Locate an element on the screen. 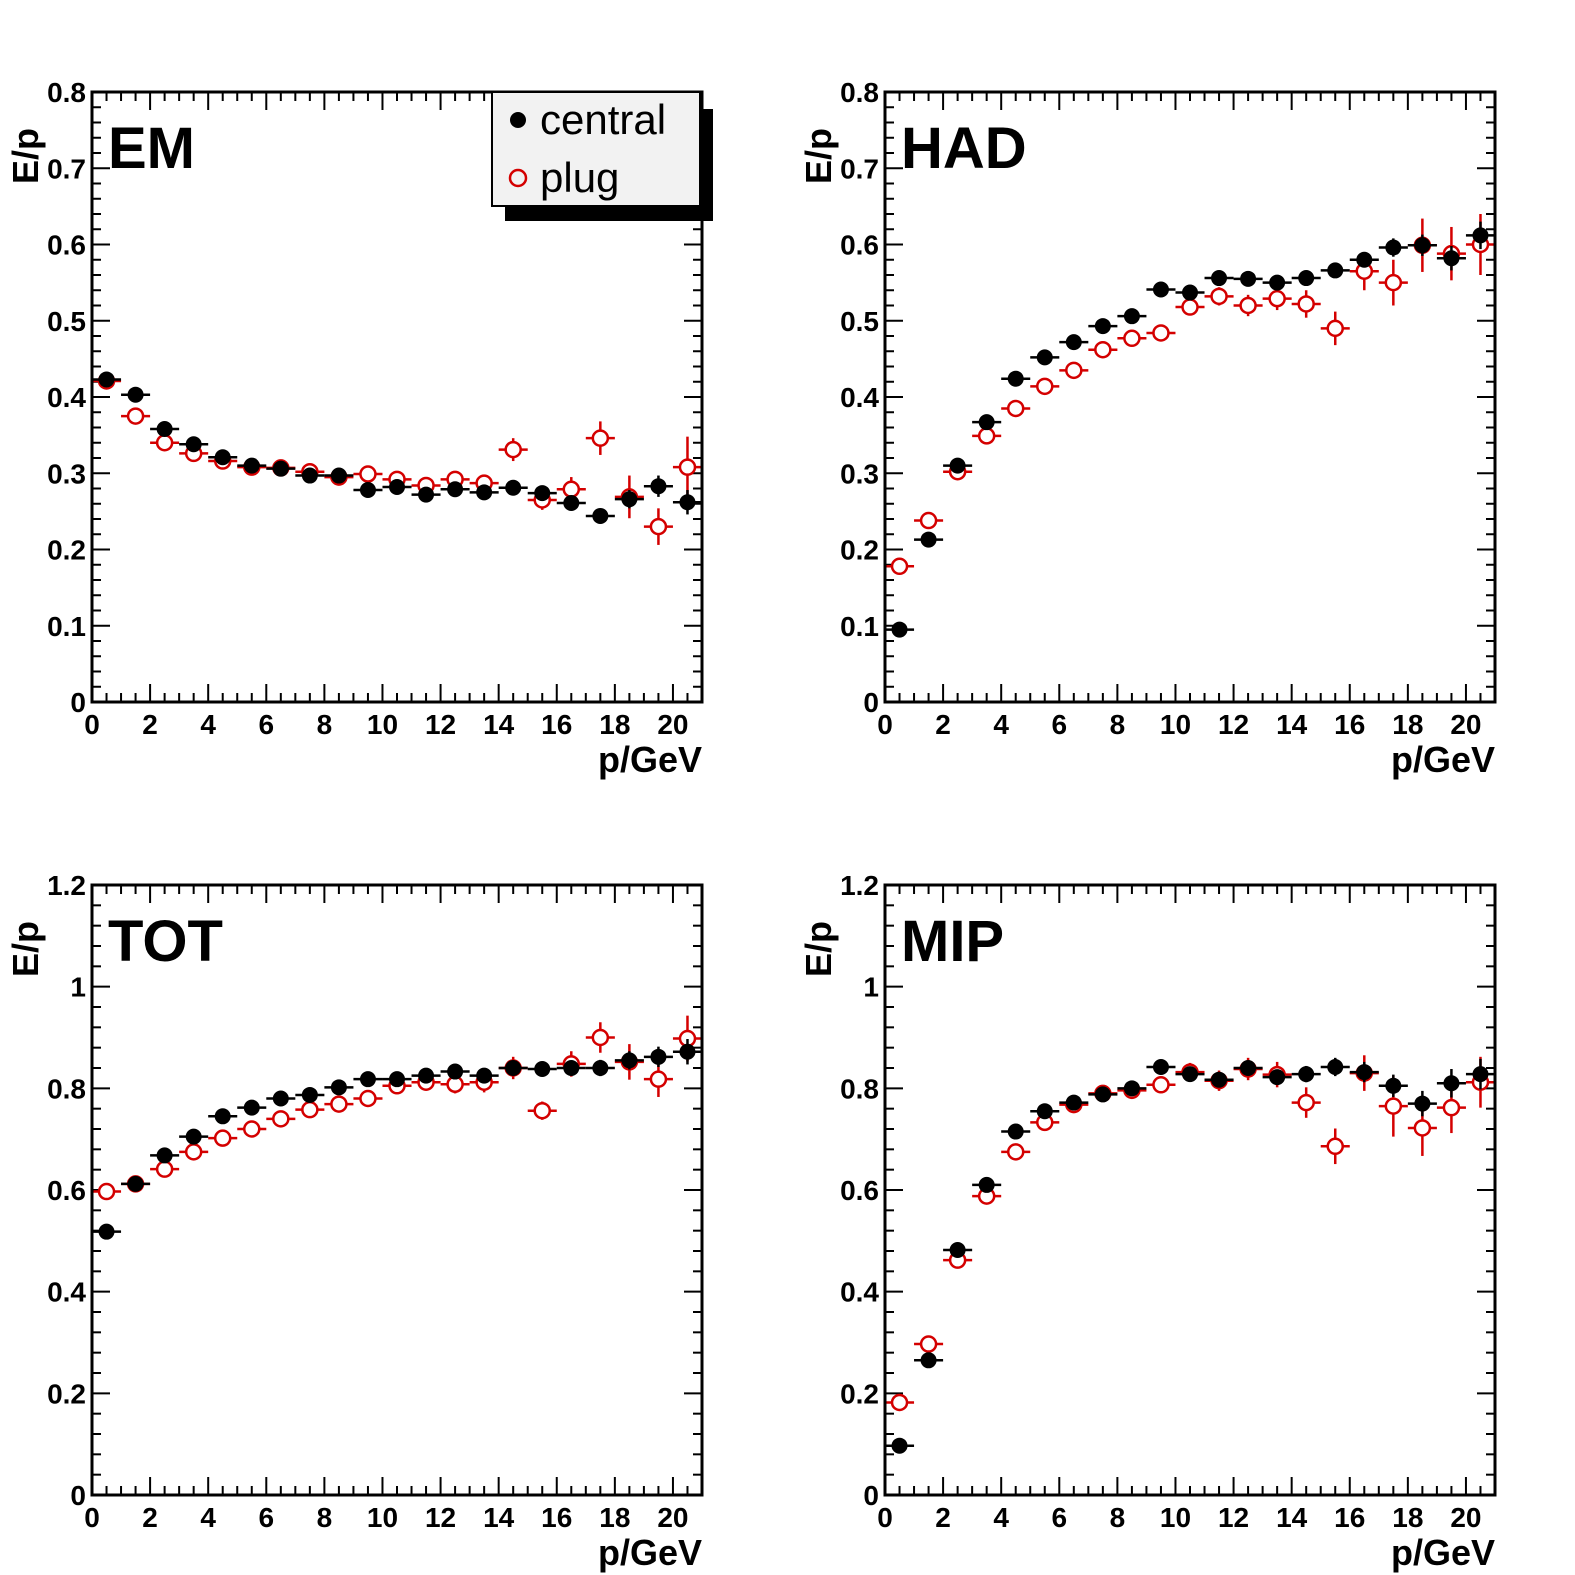  x-tick-label: 14 is located at coordinates (499, 1517).